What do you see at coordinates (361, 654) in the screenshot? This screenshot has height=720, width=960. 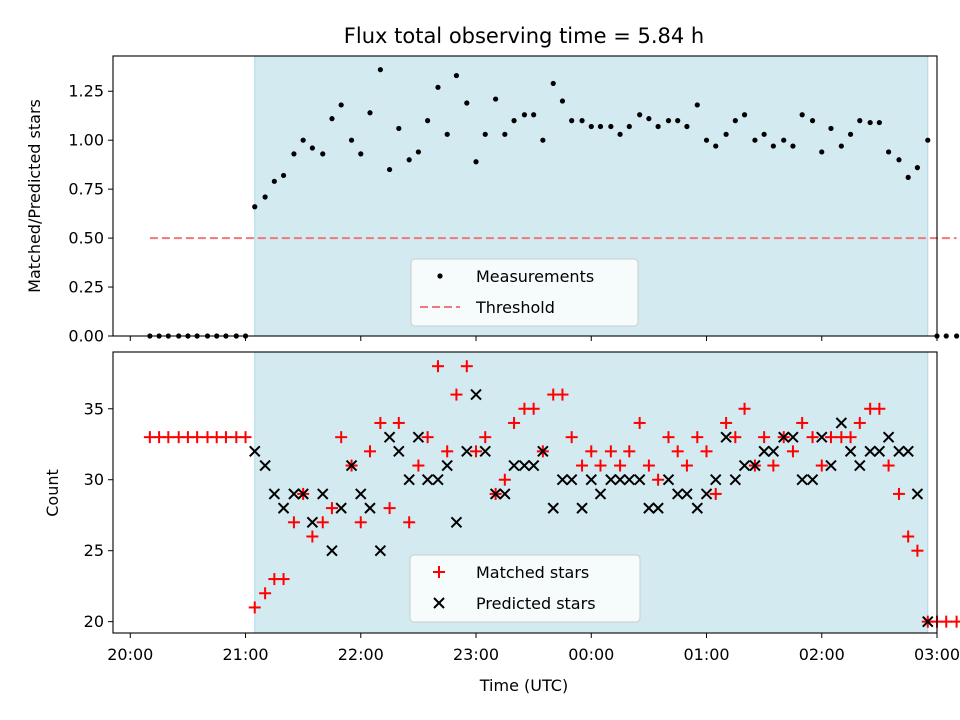 I see `xtick-label: 22:00` at bounding box center [361, 654].